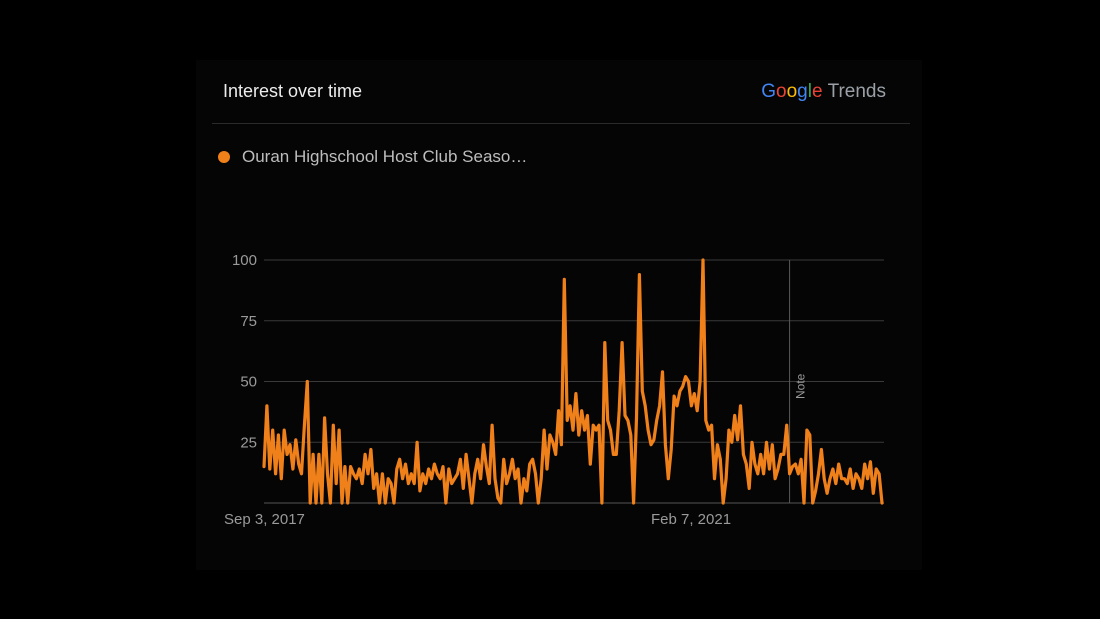 The height and width of the screenshot is (619, 1100). I want to click on legend-series-dot-icon, so click(224, 157).